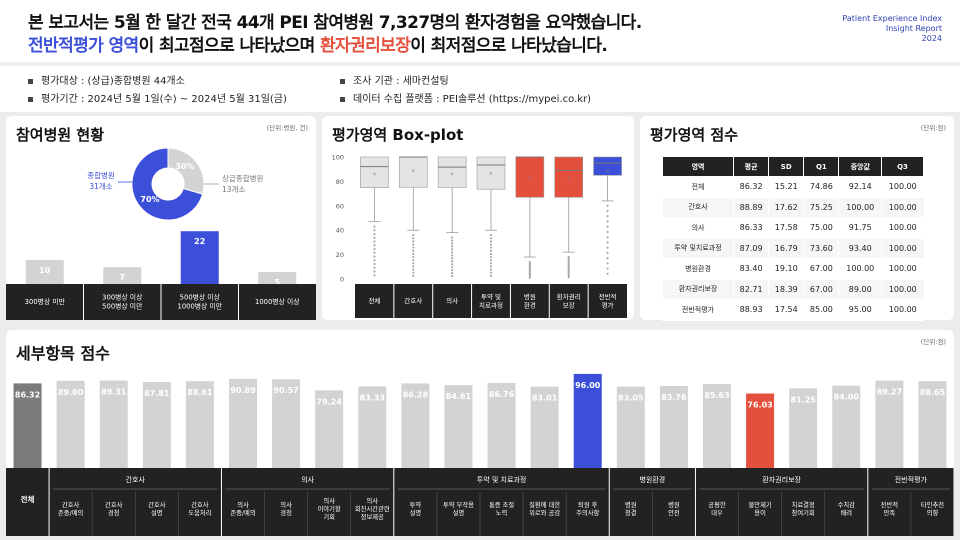  I want to click on boxplot-axis-band, so click(491, 301).